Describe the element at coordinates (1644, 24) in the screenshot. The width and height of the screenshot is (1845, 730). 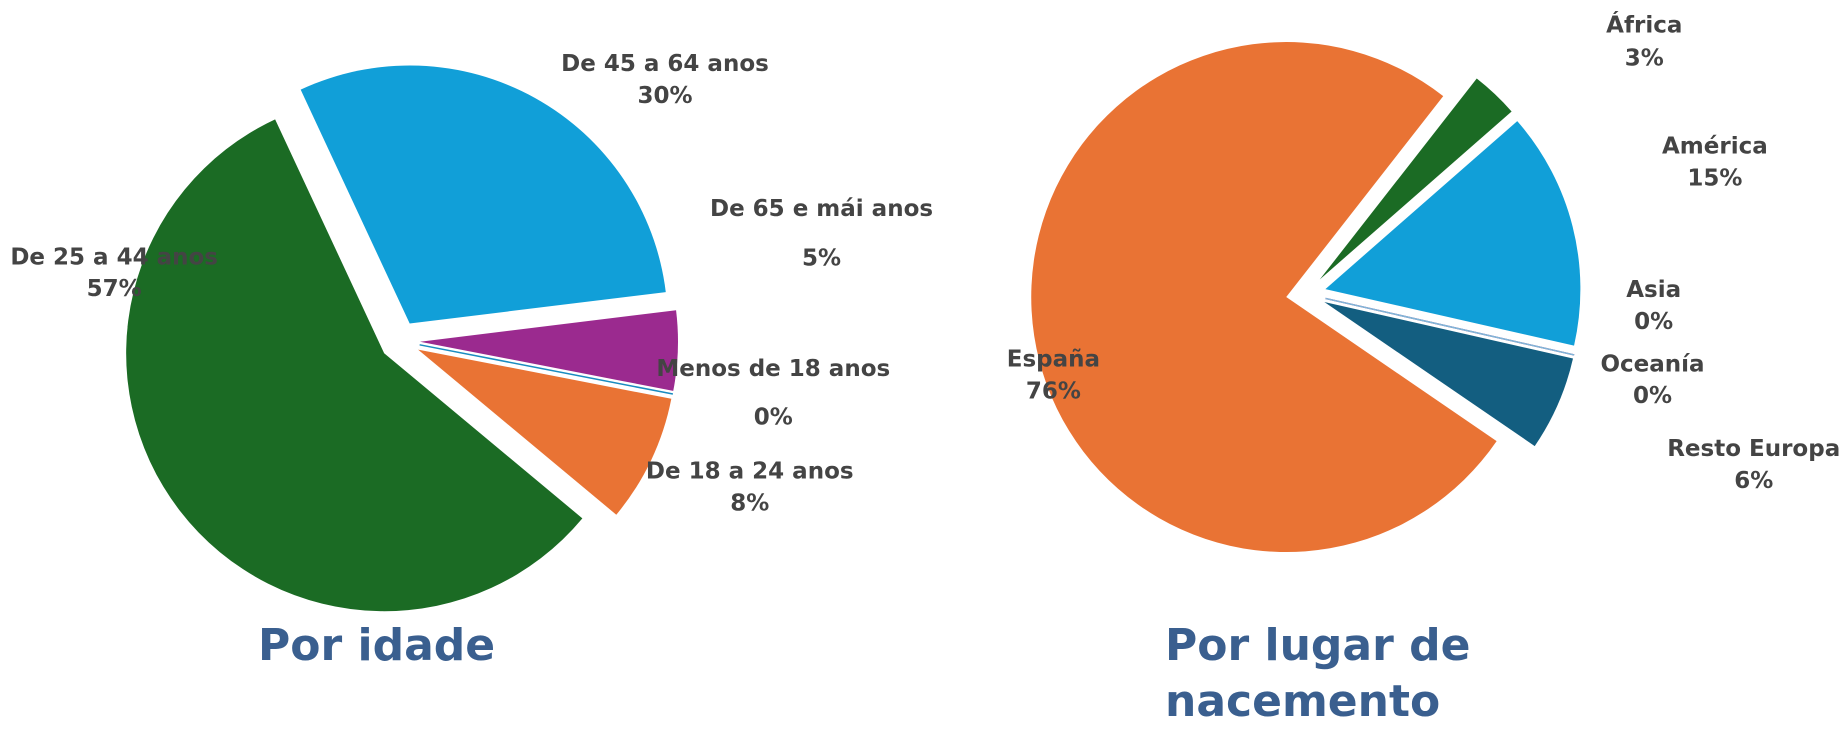
I see `slice-label: África` at that location.